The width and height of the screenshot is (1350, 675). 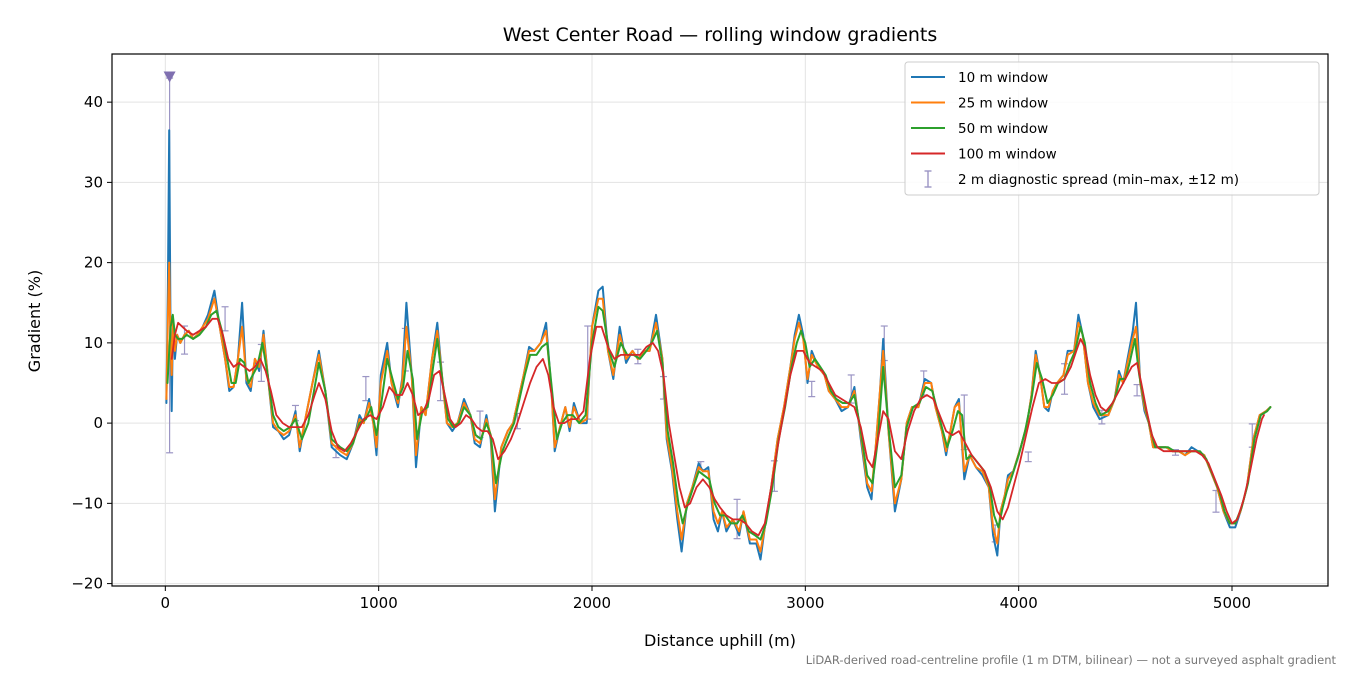 What do you see at coordinates (87, 503) in the screenshot?
I see `y-tick-label: −10` at bounding box center [87, 503].